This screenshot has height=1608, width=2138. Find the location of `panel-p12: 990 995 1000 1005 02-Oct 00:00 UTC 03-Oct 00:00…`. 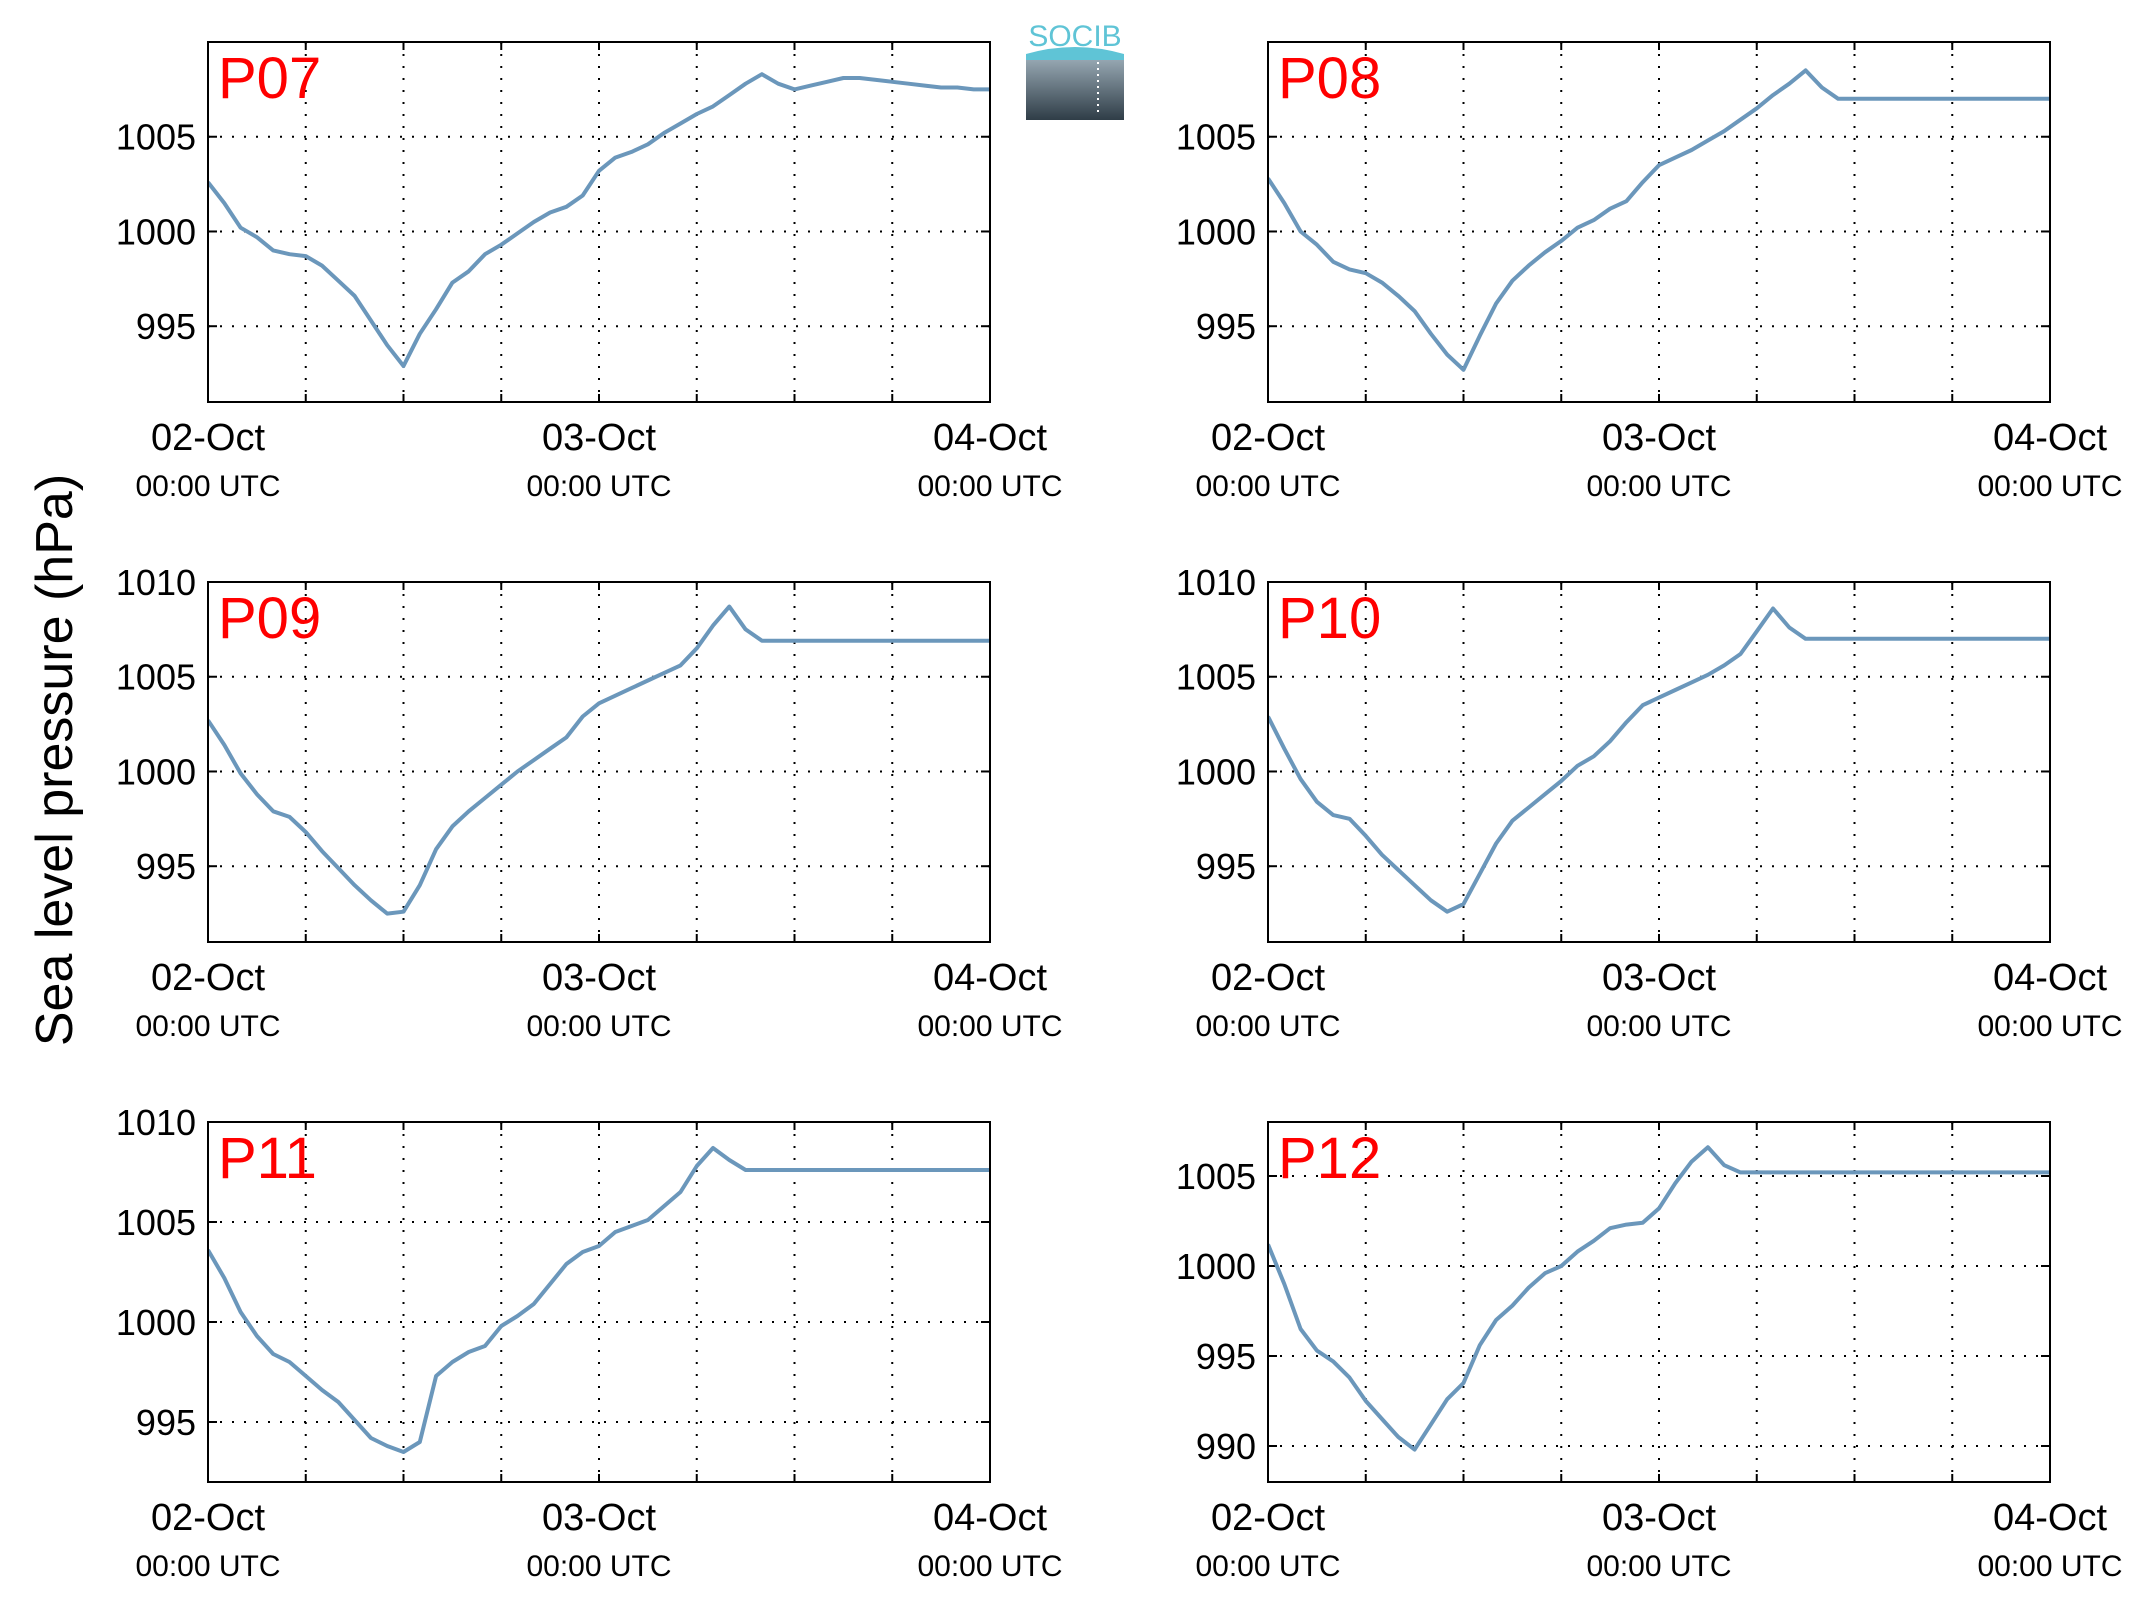

panel-p12: 990 995 1000 1005 02-Oct 00:00 UTC 03-Oct 00:00… is located at coordinates (1649, 1352).